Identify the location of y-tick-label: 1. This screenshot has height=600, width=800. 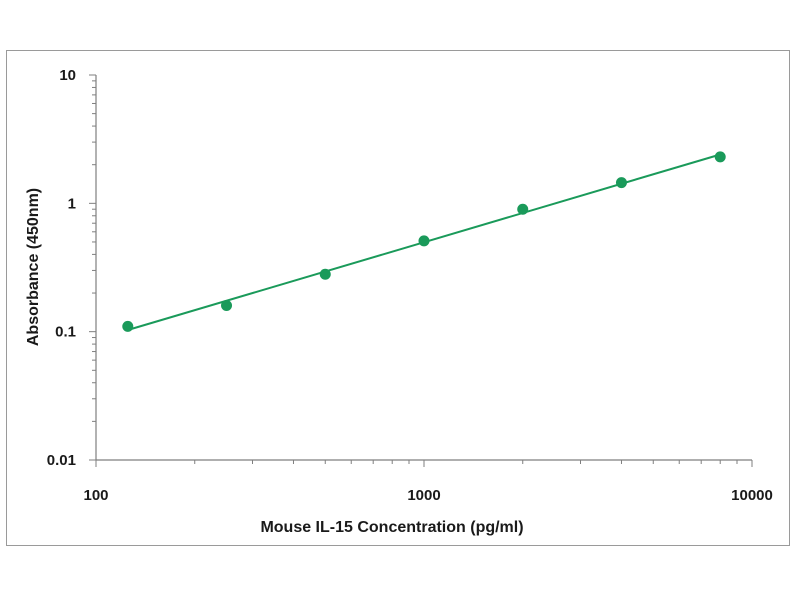
(72, 203).